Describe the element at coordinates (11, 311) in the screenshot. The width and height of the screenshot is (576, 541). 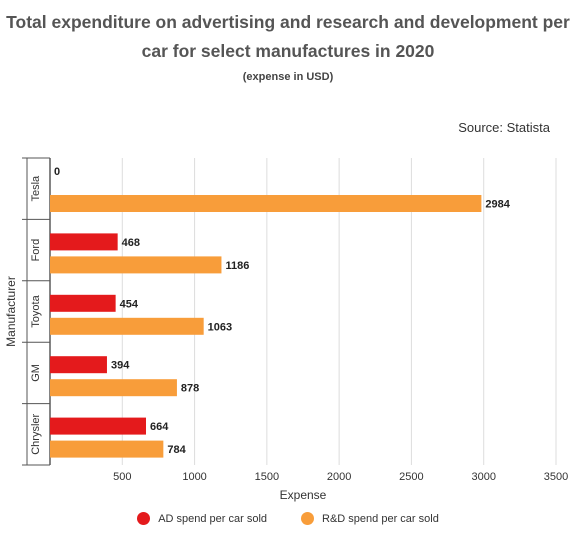
I see `y-axis-title: Manufacturer` at that location.